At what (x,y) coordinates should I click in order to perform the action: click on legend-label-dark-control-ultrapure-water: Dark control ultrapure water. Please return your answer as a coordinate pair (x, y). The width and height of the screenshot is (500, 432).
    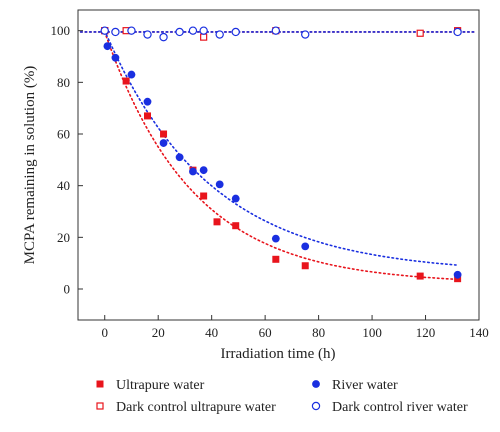
    Looking at the image, I should click on (196, 407).